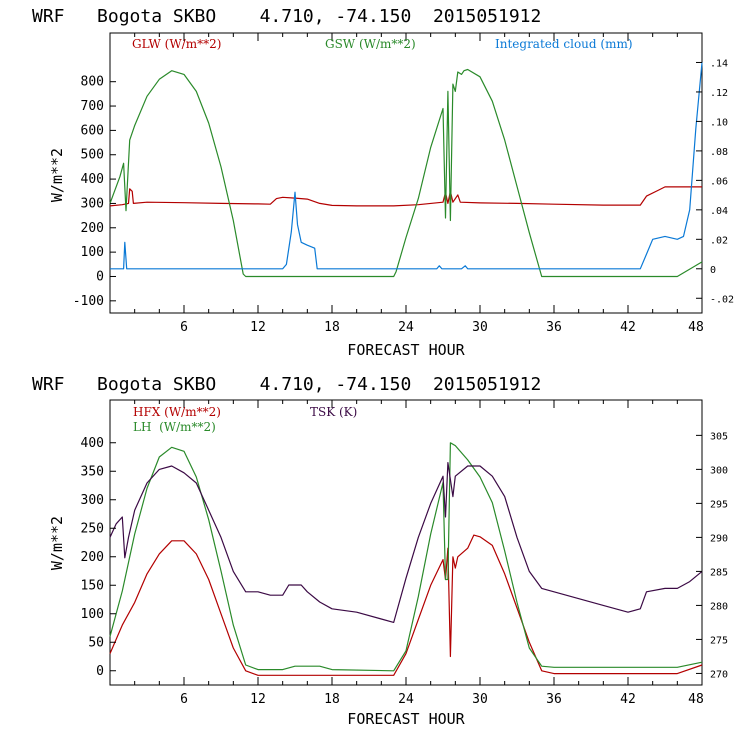 This screenshot has width=740, height=740. What do you see at coordinates (719, 240) in the screenshot?
I see `y2-tick-label: .02` at bounding box center [719, 240].